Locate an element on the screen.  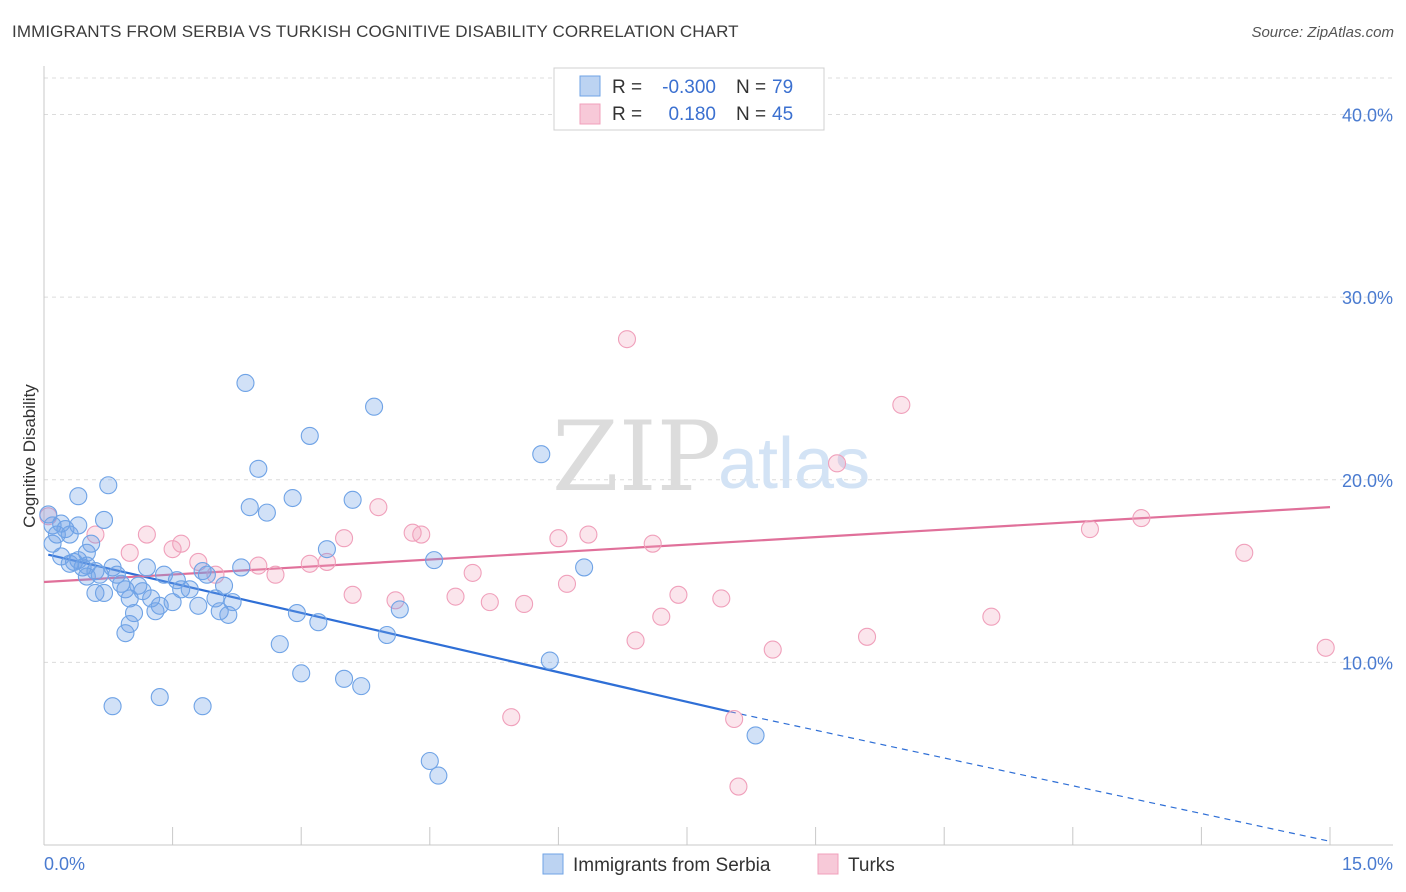
bottom-legend-label-turks: Turks is located at coordinates (871, 865).